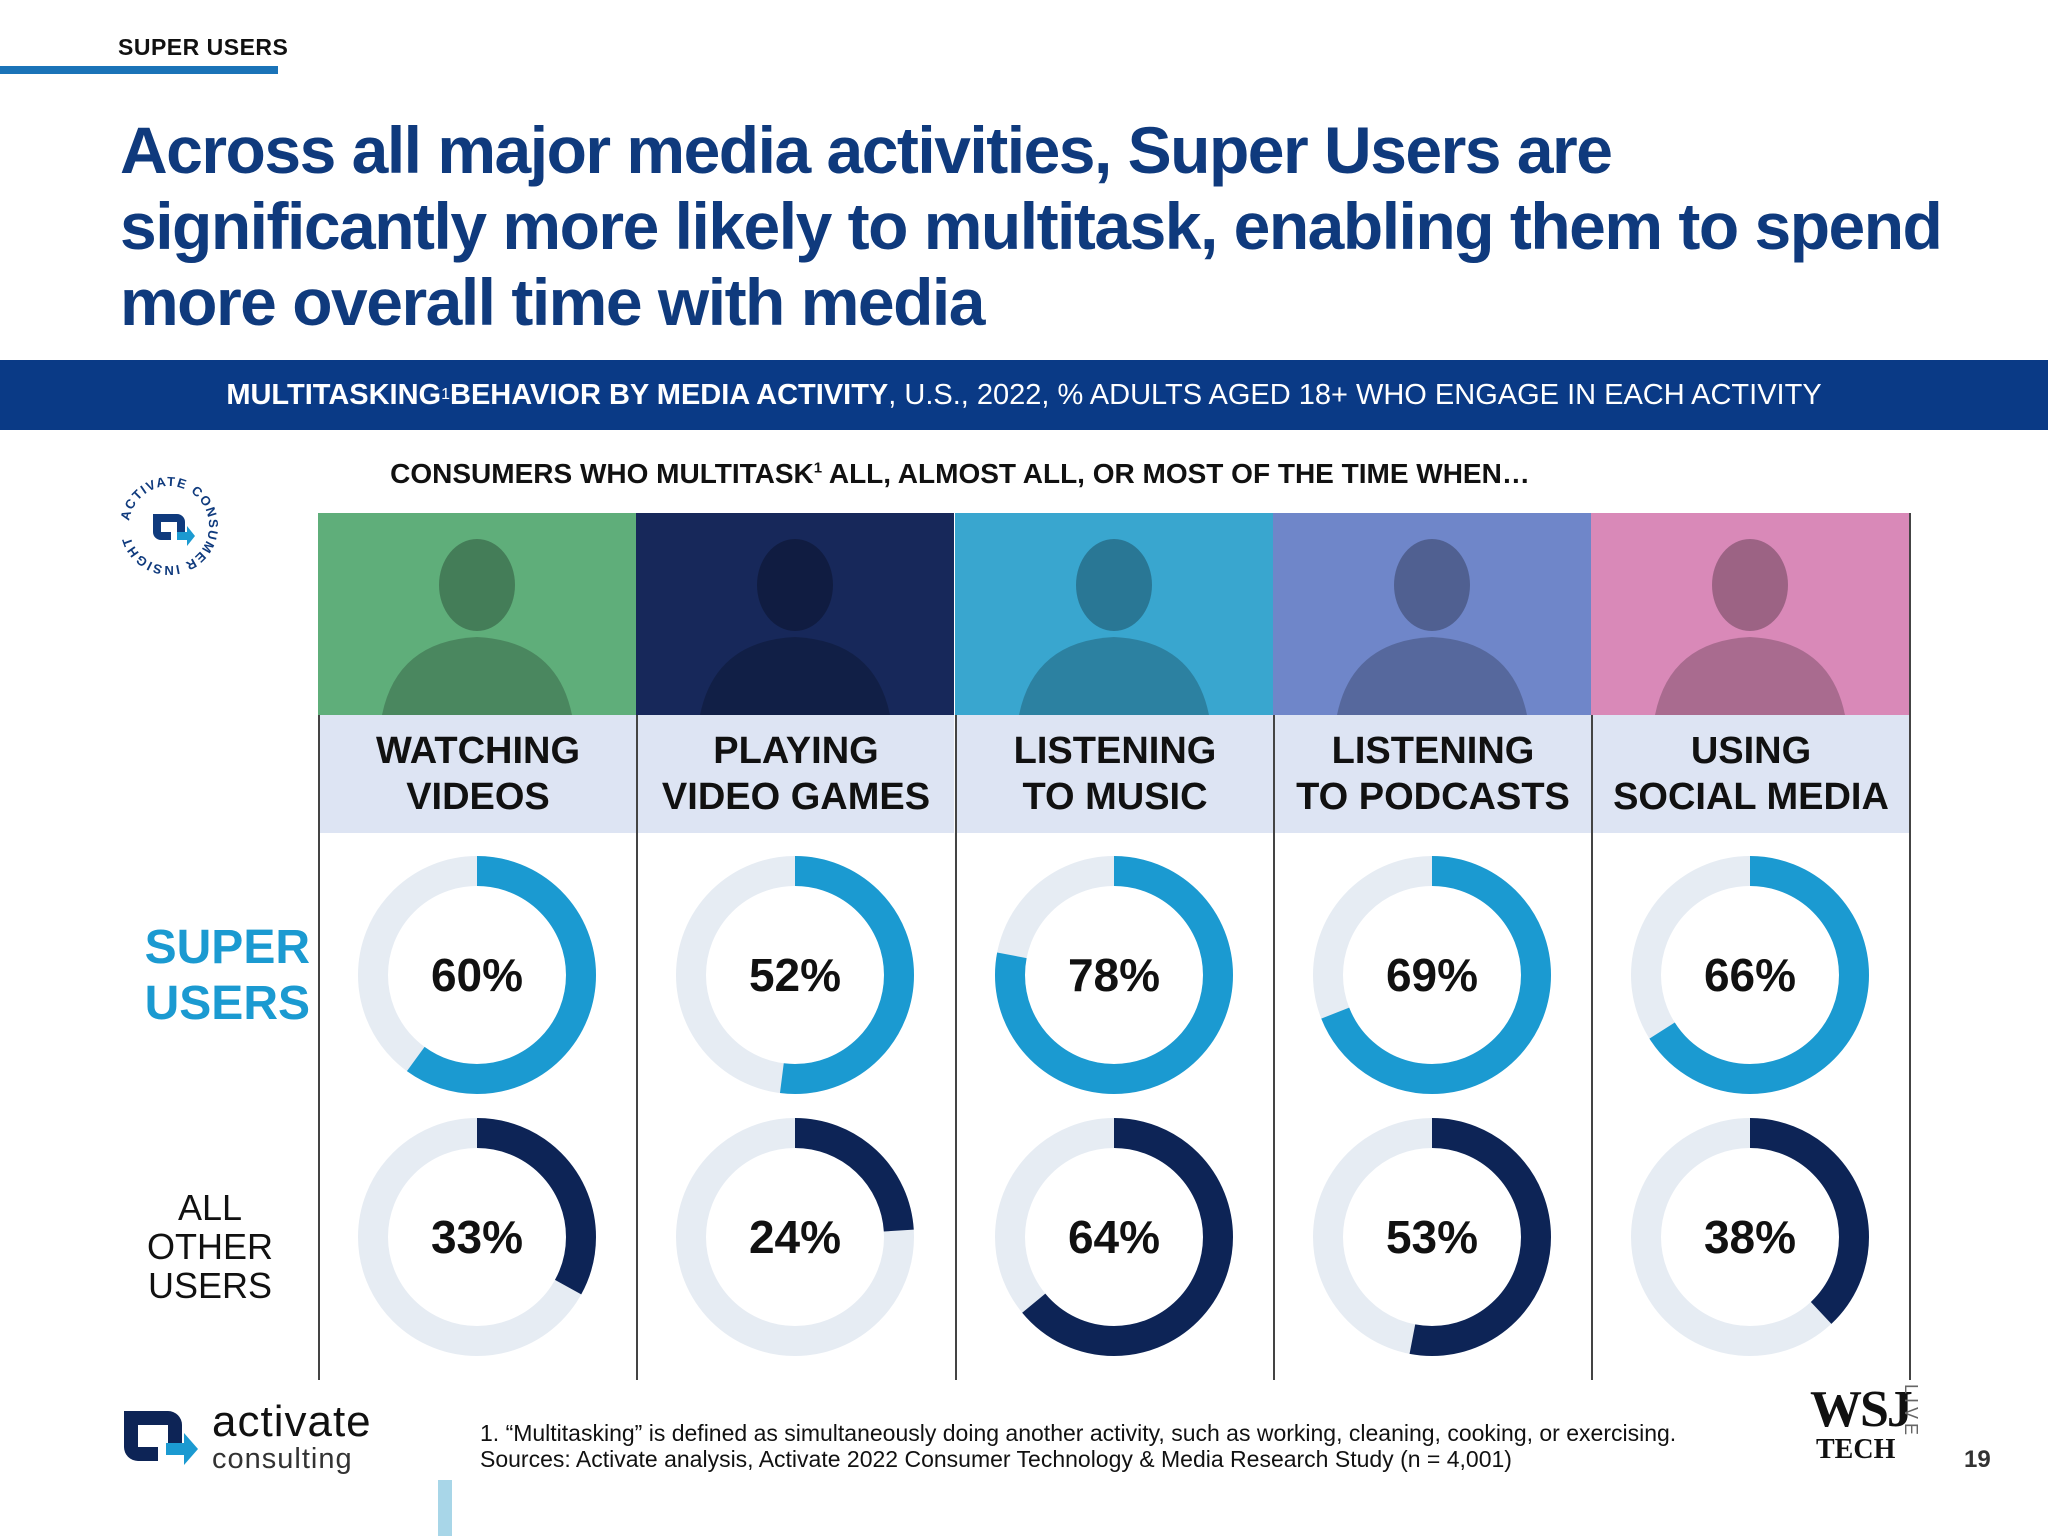 This screenshot has width=2048, height=1536. What do you see at coordinates (227, 1003) in the screenshot?
I see `row-label-super-line2: USERS` at bounding box center [227, 1003].